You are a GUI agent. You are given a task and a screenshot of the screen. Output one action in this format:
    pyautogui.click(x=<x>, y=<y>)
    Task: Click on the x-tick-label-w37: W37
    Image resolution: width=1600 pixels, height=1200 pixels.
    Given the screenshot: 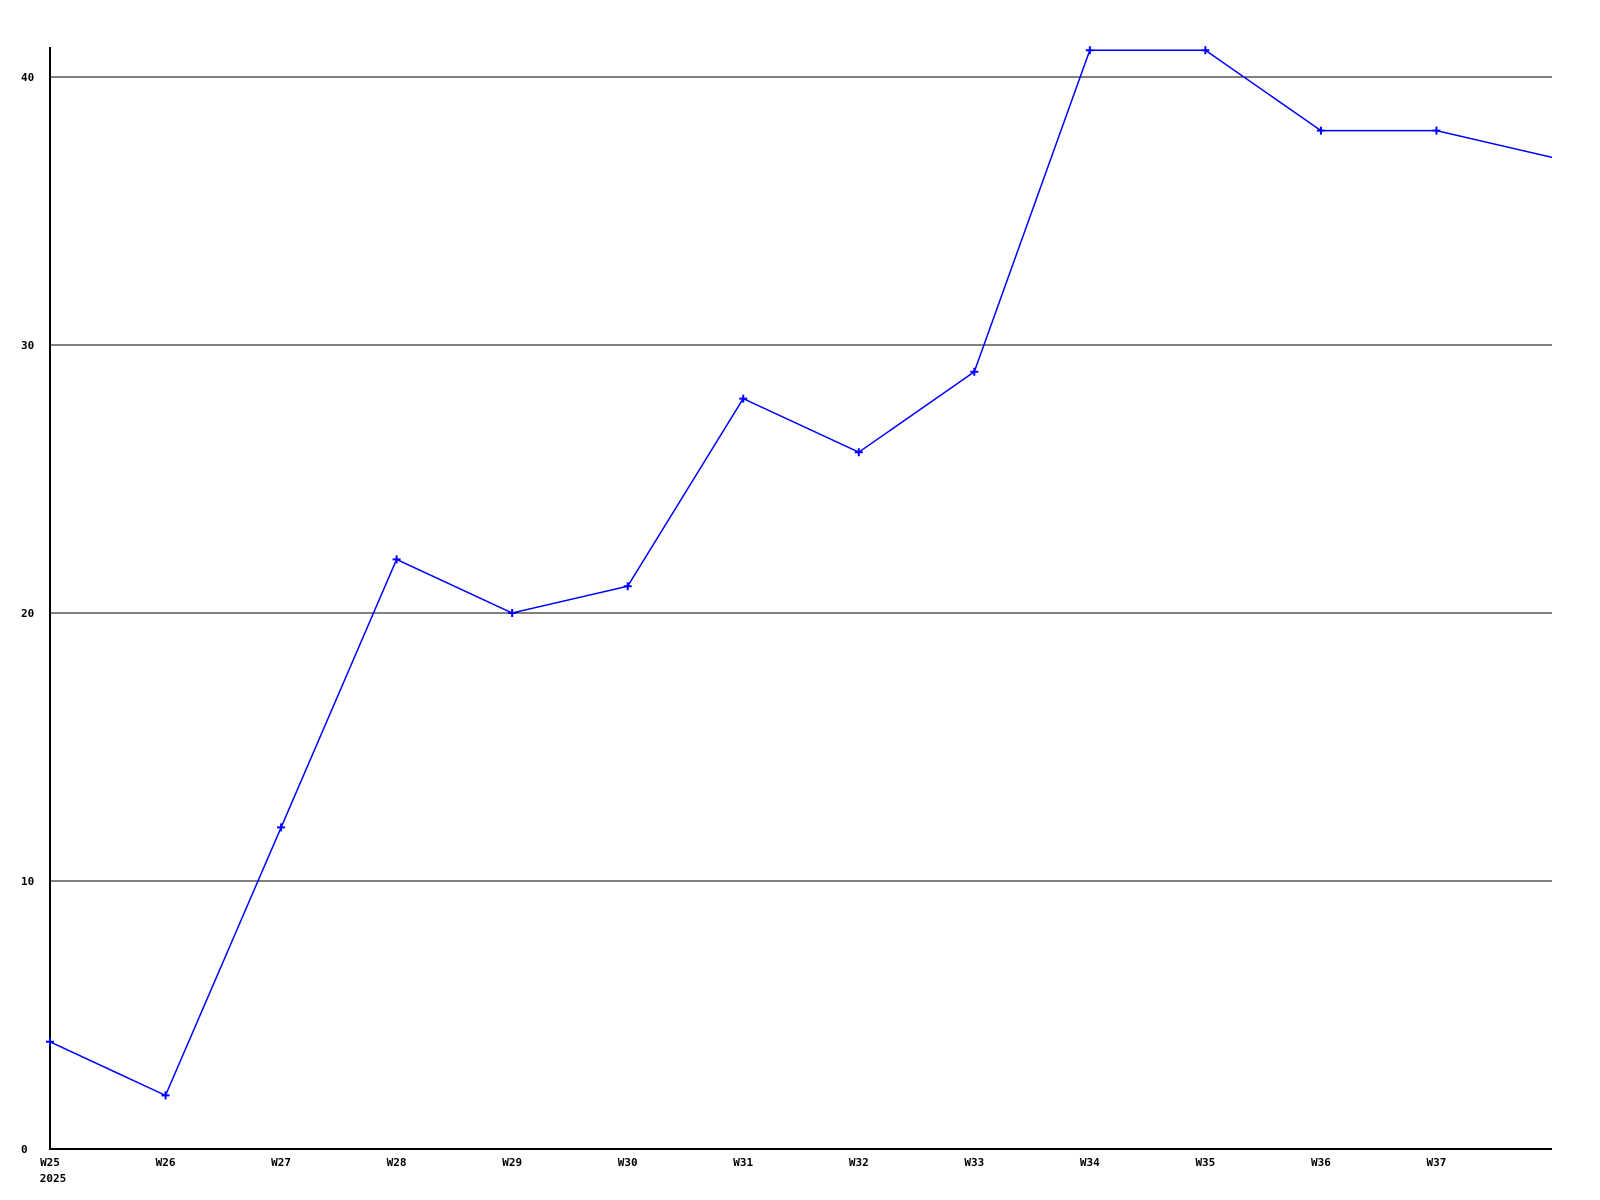 What is the action you would take?
    pyautogui.click(x=1437, y=1162)
    